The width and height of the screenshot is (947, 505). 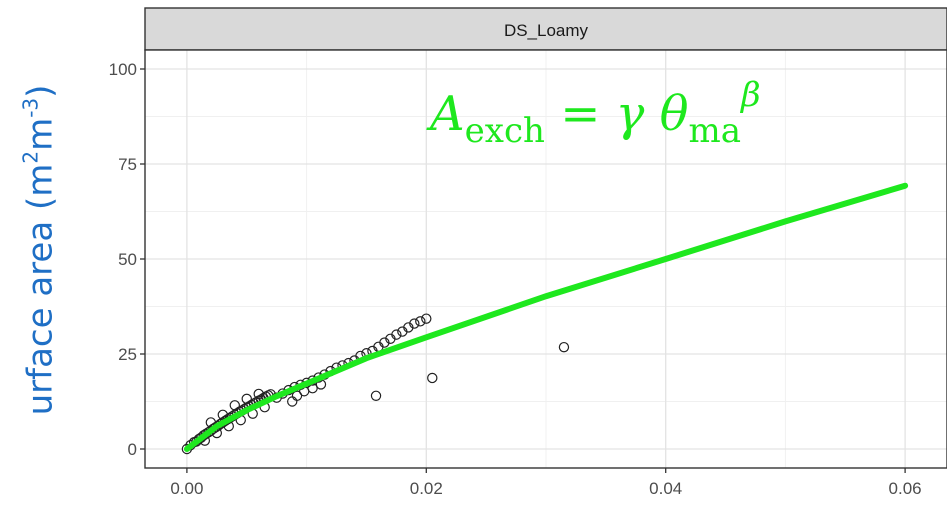 I want to click on x-axis: 0.00 0.02 0.04 0.06, so click(x=546, y=483).